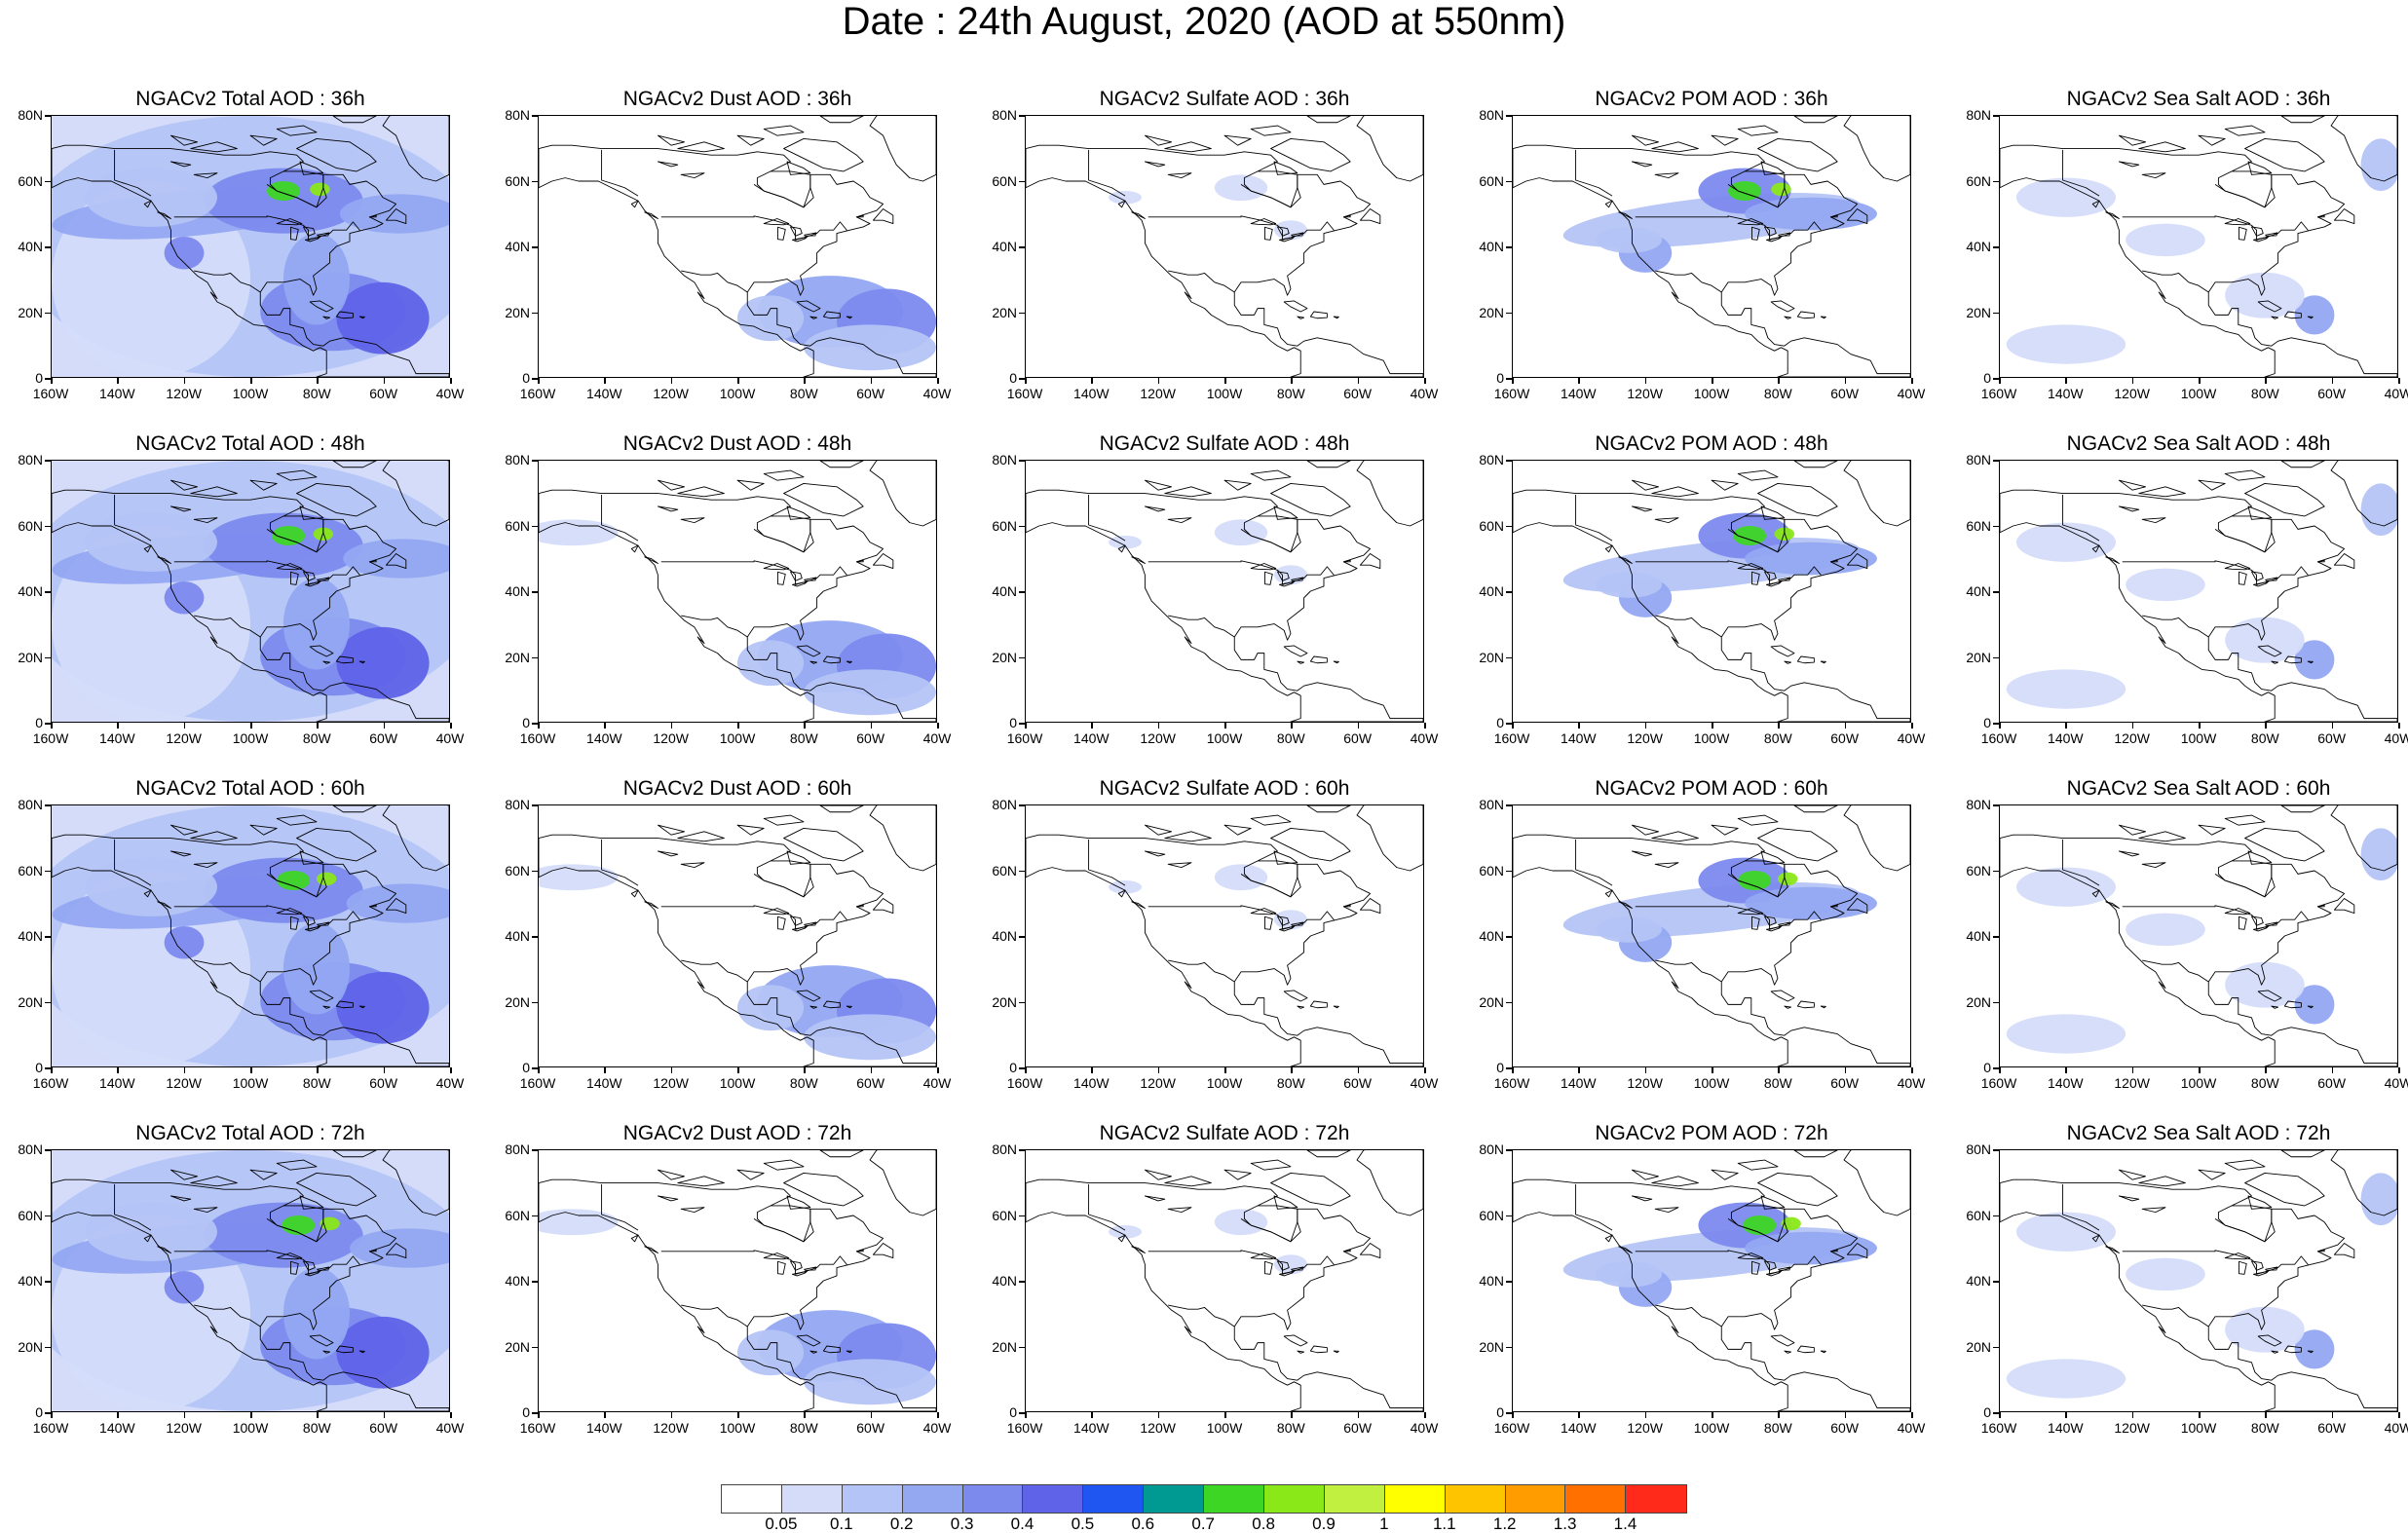  Describe the element at coordinates (932, 1499) in the screenshot. I see `colorbar-swatch` at that location.